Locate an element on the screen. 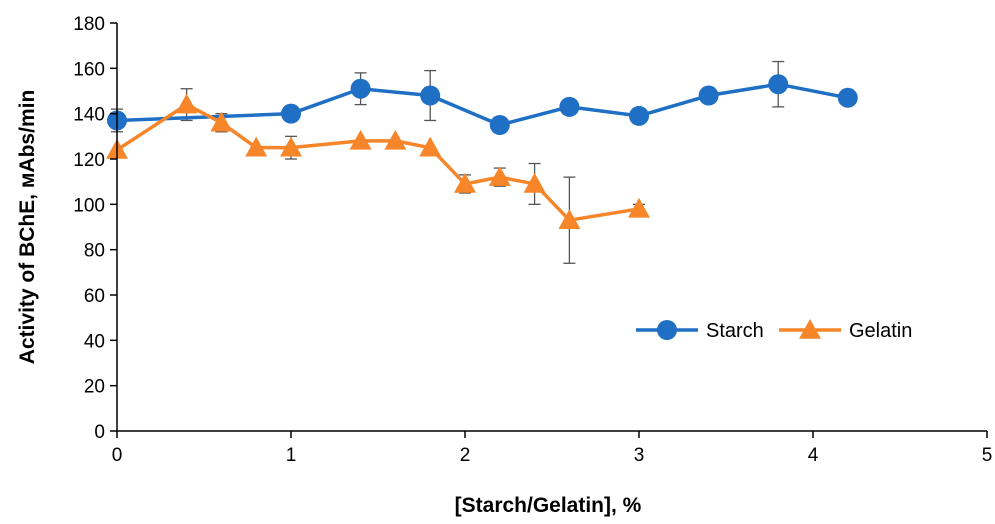 This screenshot has height=524, width=995. y-tick-label: 140 is located at coordinates (89, 115).